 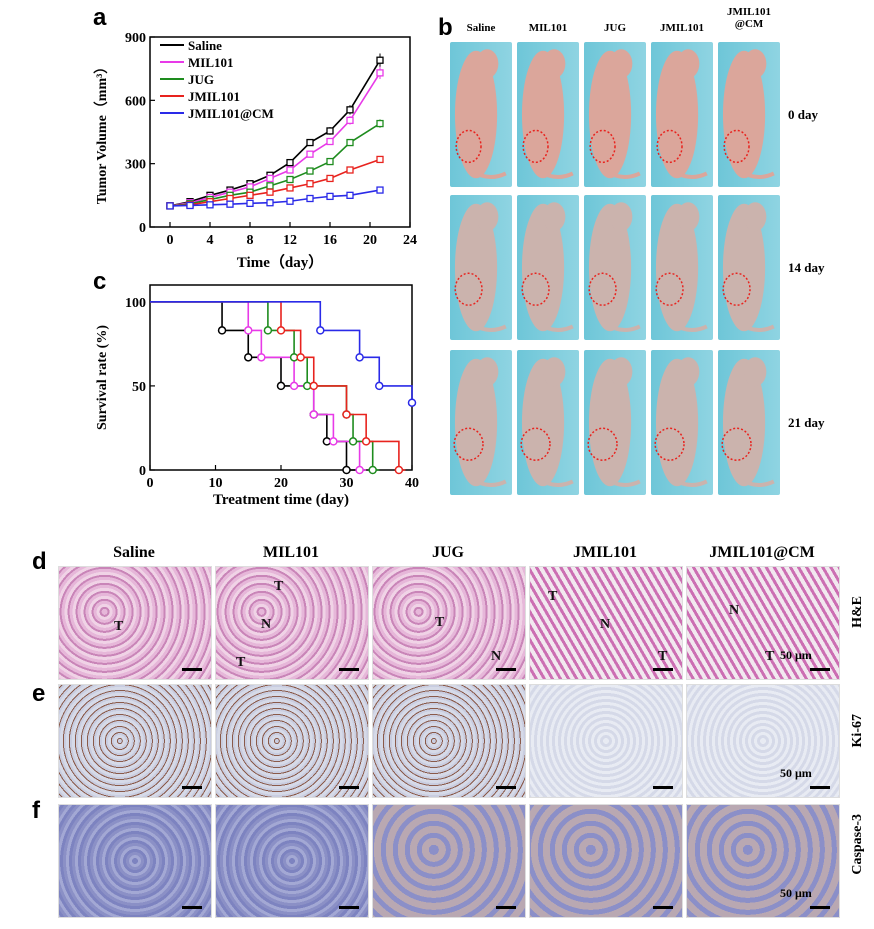 I want to click on y-tick-label: 100, so click(x=135, y=303).